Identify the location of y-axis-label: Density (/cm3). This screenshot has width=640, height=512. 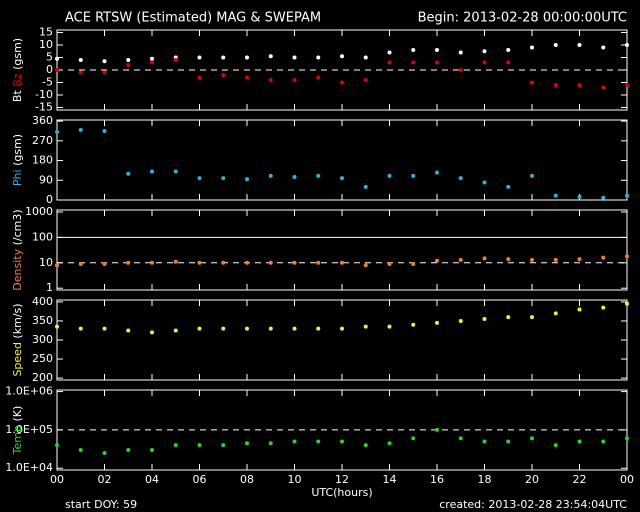
(17, 249).